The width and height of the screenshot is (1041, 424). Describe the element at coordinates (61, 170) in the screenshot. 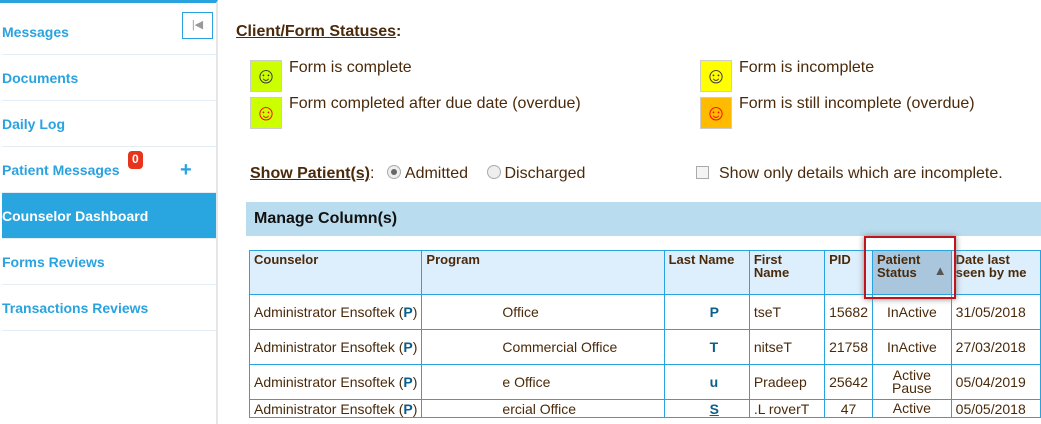

I see `sidebar-item-label: Patient Messages` at that location.